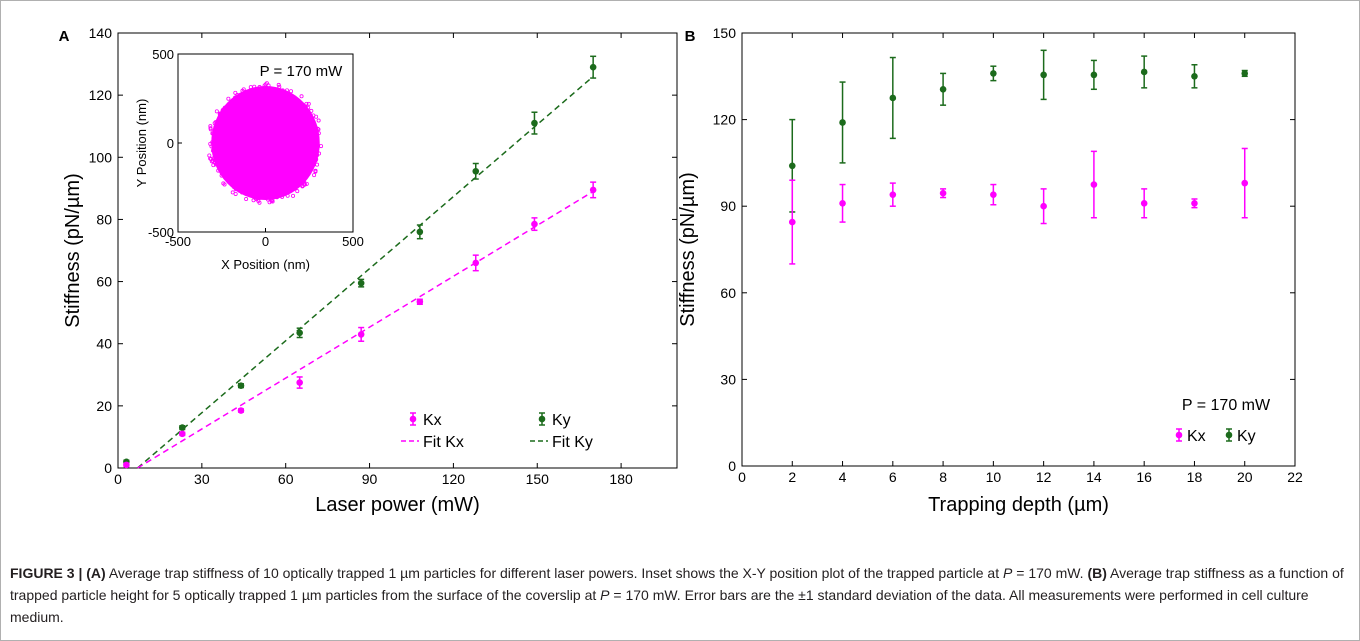 Image resolution: width=1360 pixels, height=641 pixels. I want to click on inset-x-tick-label: 500, so click(353, 241).